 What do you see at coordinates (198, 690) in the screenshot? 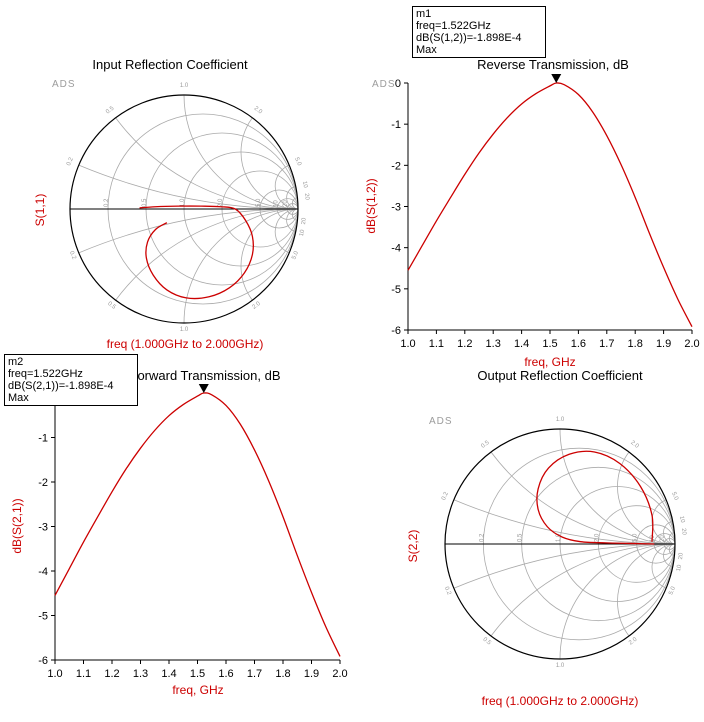
I see `x-axis-label-freq-ghz-bottom: freq, GHz` at bounding box center [198, 690].